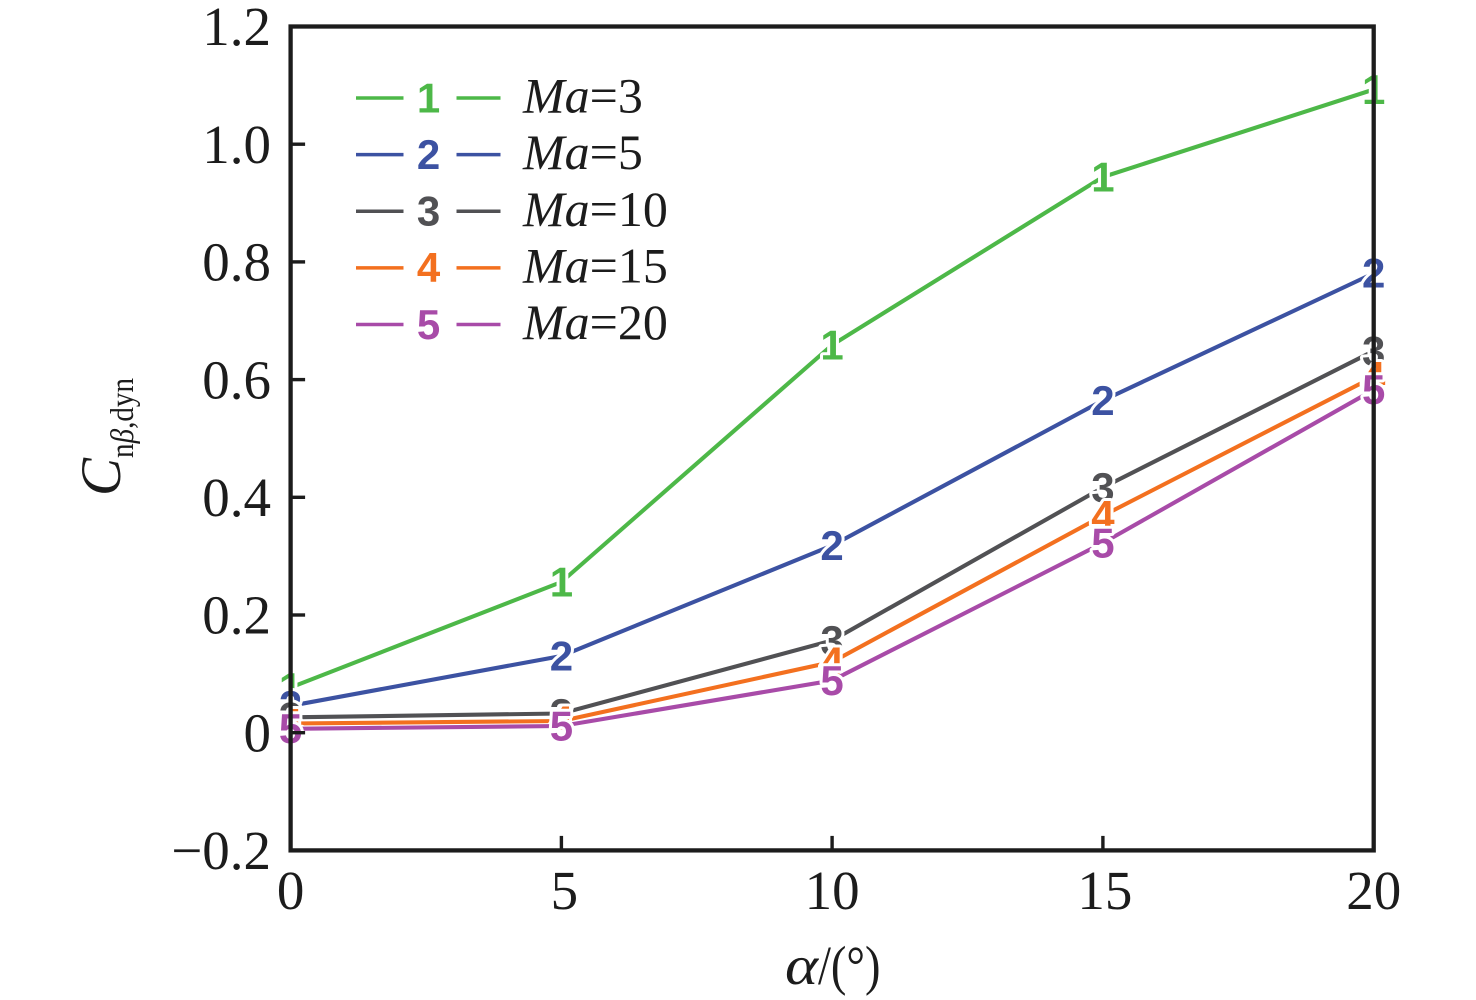 The image size is (1476, 1000). Describe the element at coordinates (595, 322) in the screenshot. I see `svg-text: Ma=20` at that location.